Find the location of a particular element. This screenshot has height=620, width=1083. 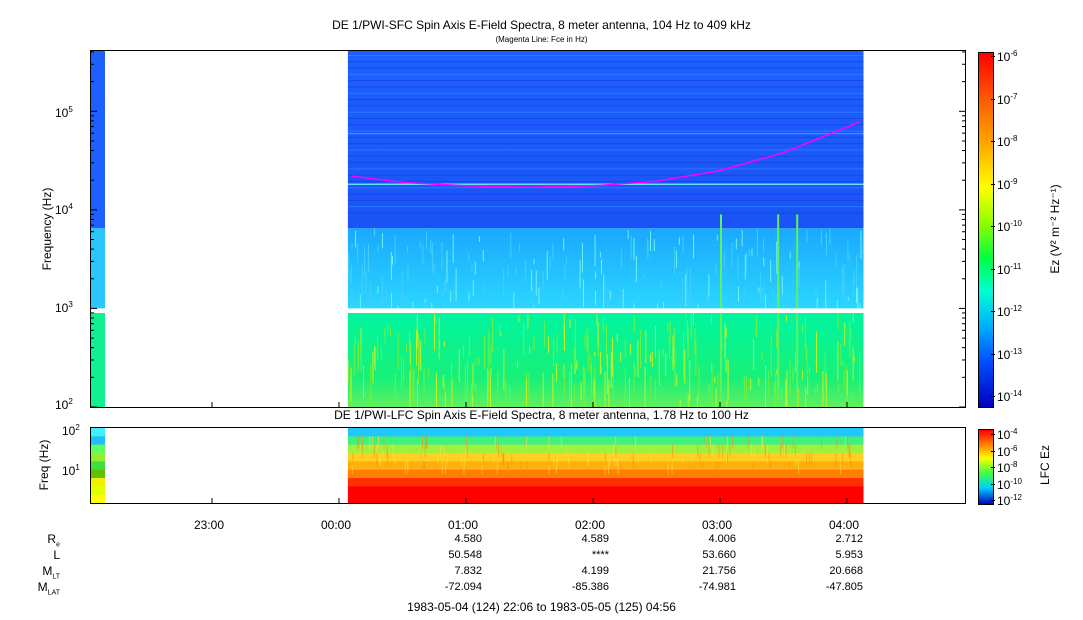

sfc-mid-band is located at coordinates (98, 268).